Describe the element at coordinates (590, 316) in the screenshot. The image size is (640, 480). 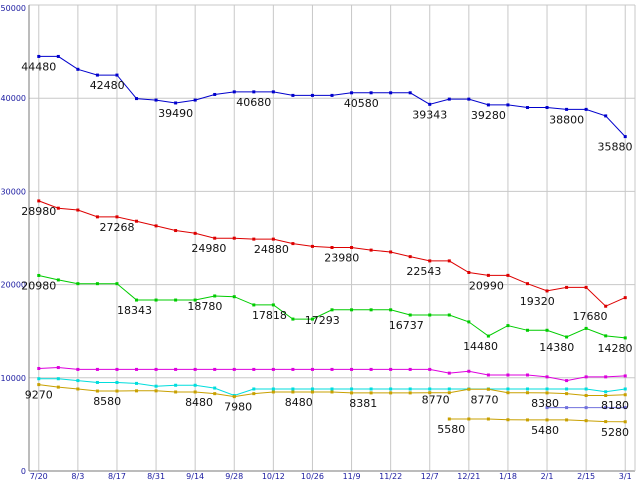
I see `data-label: 17680` at that location.